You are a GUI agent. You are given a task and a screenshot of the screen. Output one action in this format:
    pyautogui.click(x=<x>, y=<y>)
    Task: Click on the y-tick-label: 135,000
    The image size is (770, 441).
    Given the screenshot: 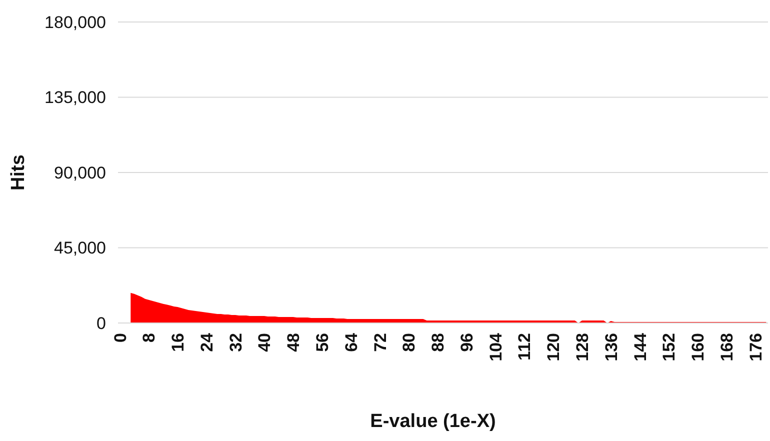 What is the action you would take?
    pyautogui.click(x=75, y=98)
    